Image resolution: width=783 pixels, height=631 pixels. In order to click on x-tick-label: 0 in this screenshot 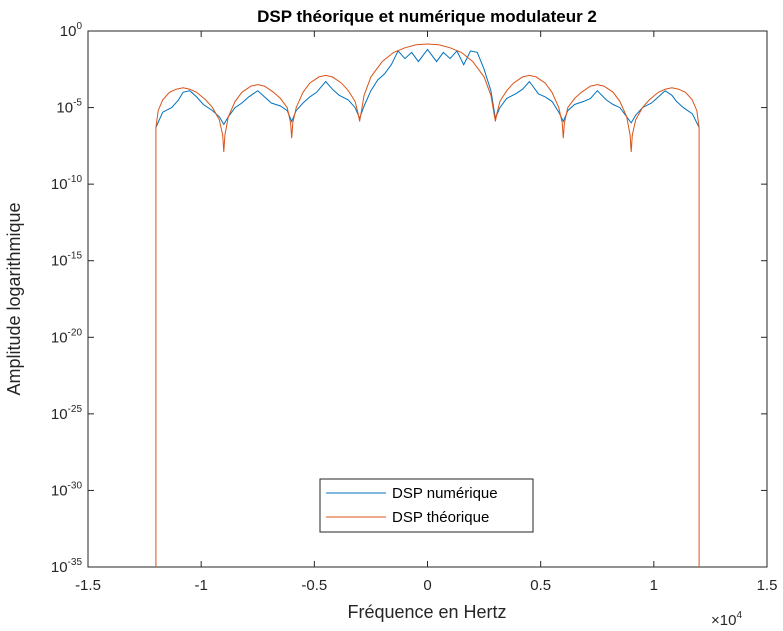, I will do `click(427, 585)`.